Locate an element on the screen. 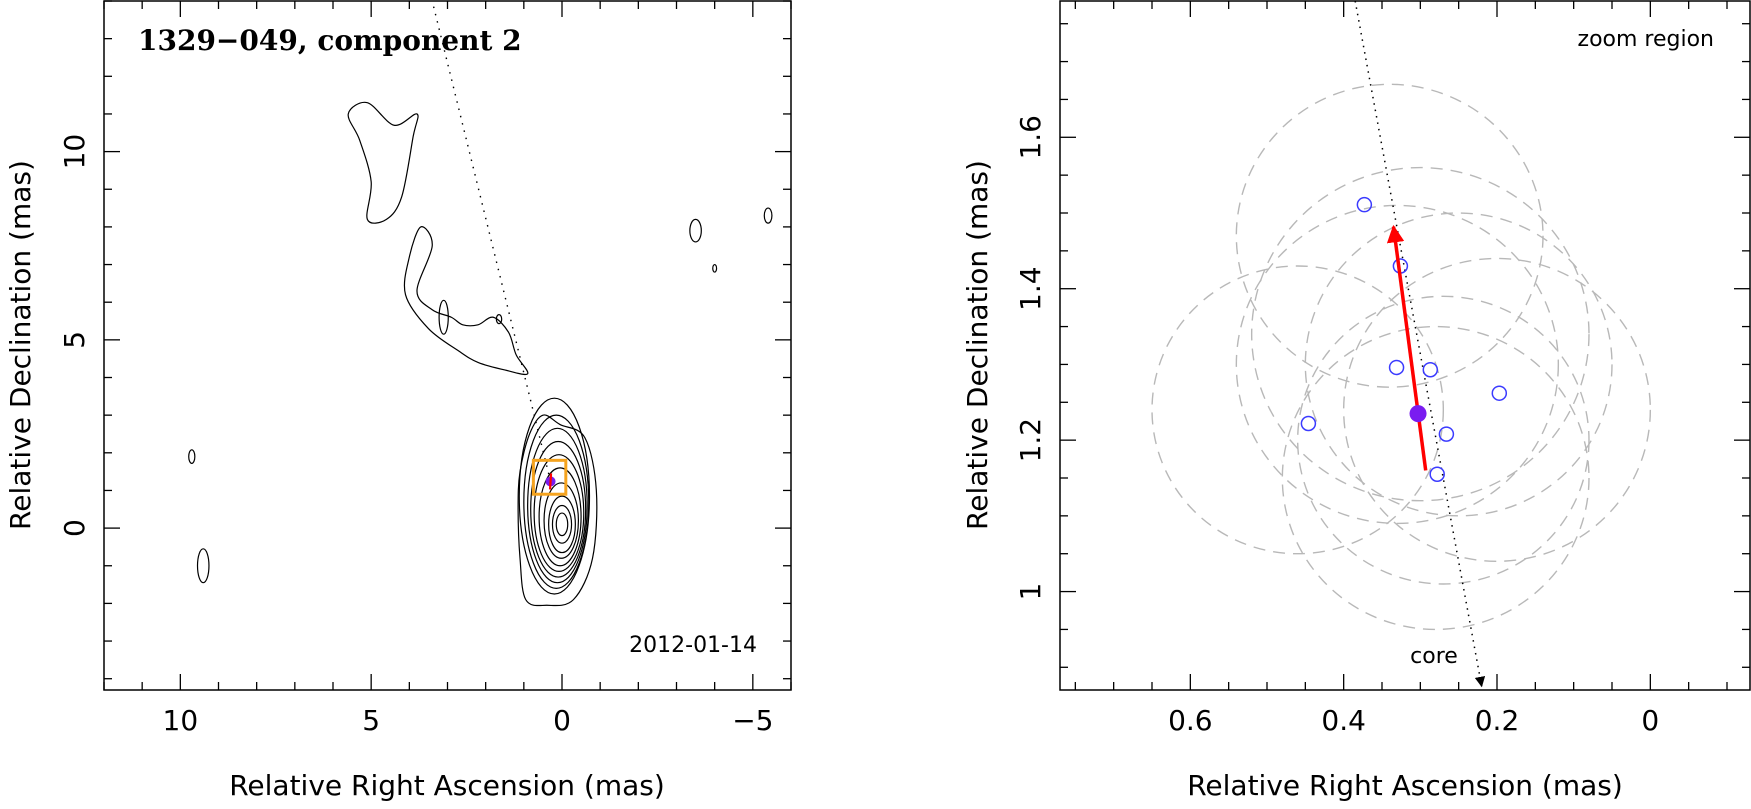  left-y-tick-labels: 0 5 10 is located at coordinates (74, 335).